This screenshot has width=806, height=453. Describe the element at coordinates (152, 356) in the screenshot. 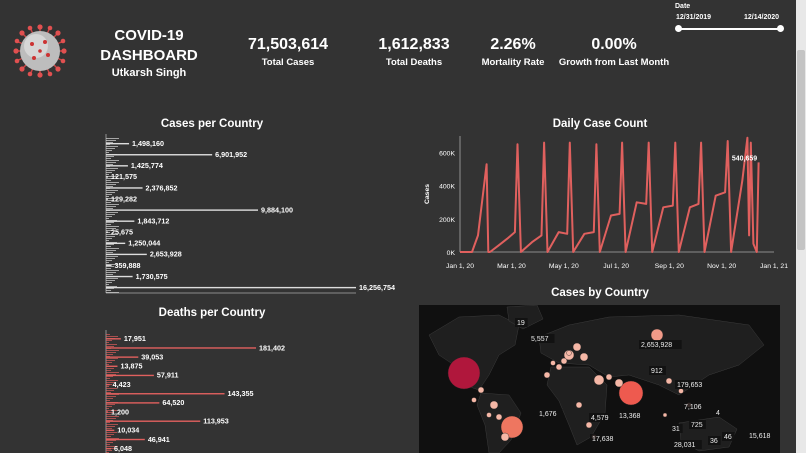

I see `bar-value-label: 39,053` at that location.